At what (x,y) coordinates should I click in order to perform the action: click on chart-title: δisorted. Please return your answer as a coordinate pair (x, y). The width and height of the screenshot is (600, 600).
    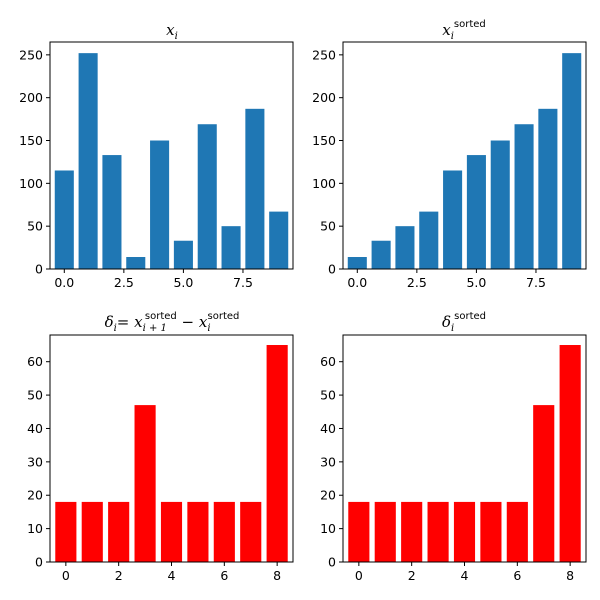
    Looking at the image, I should click on (464, 322).